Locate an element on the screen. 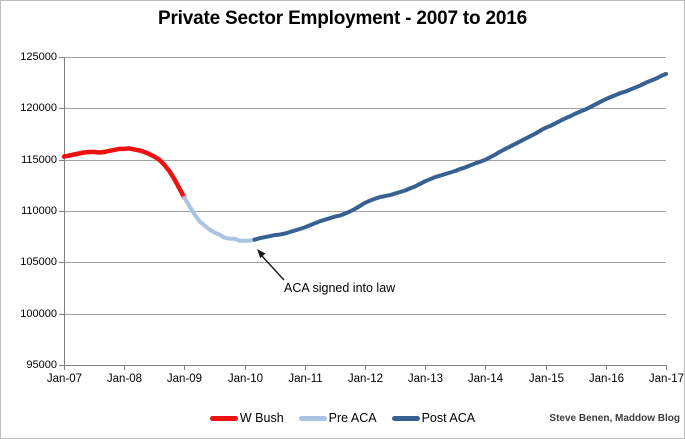 The image size is (685, 439). x-axis-tick-label: Jan-16 is located at coordinates (606, 379).